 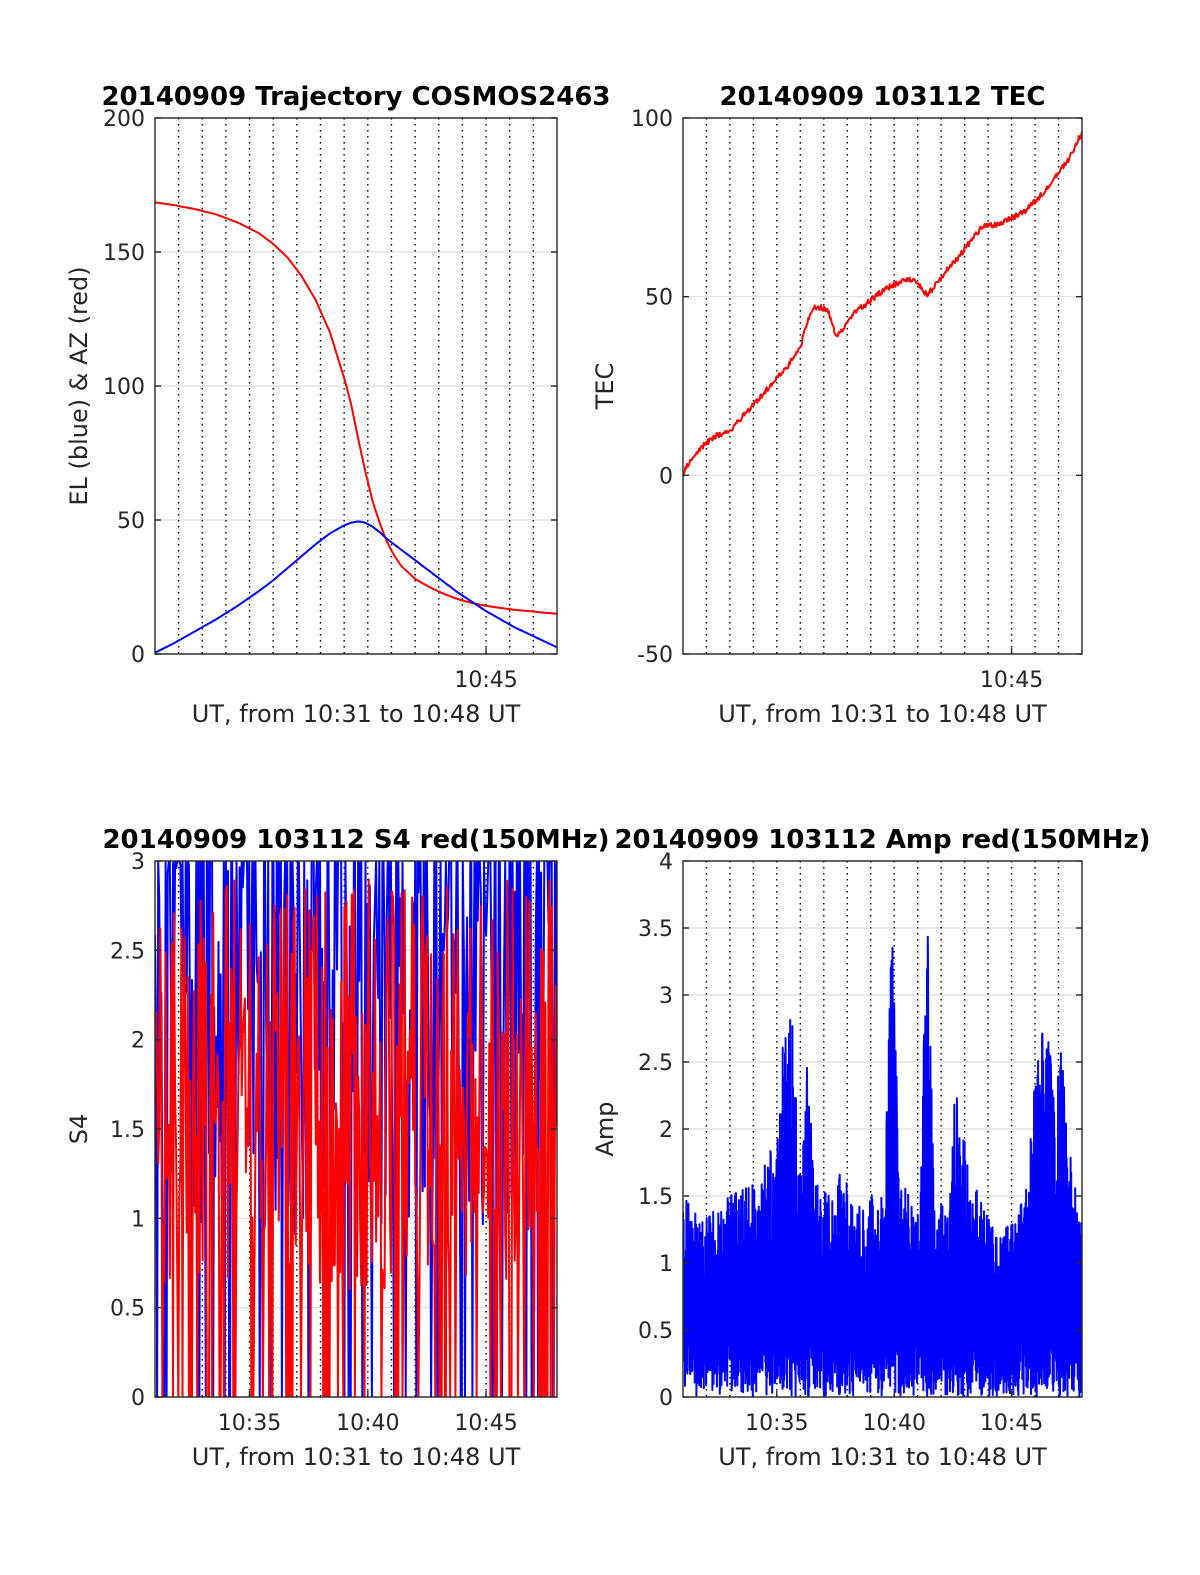 I want to click on y-tick-label: 3.5, so click(x=655, y=929).